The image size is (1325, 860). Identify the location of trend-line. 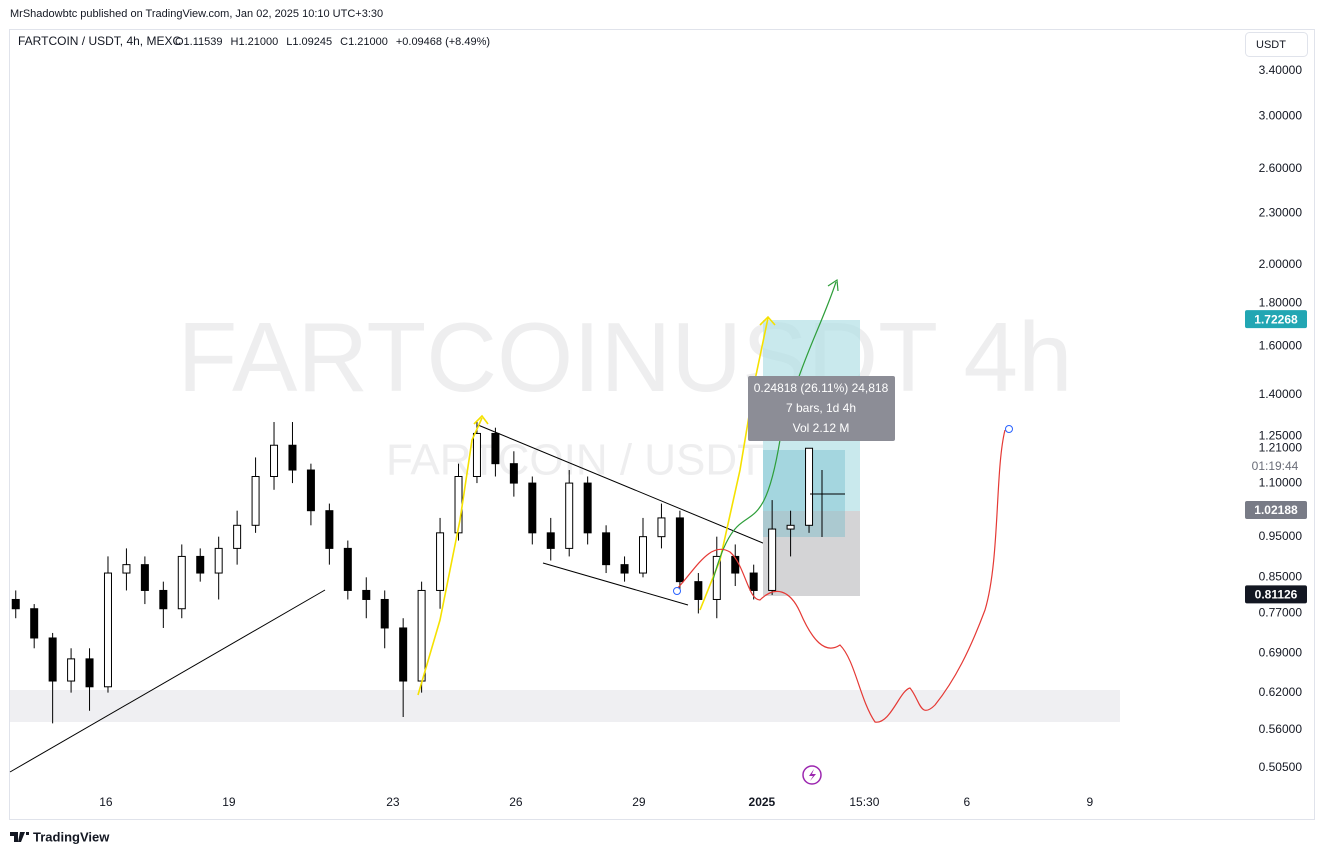
(167, 681).